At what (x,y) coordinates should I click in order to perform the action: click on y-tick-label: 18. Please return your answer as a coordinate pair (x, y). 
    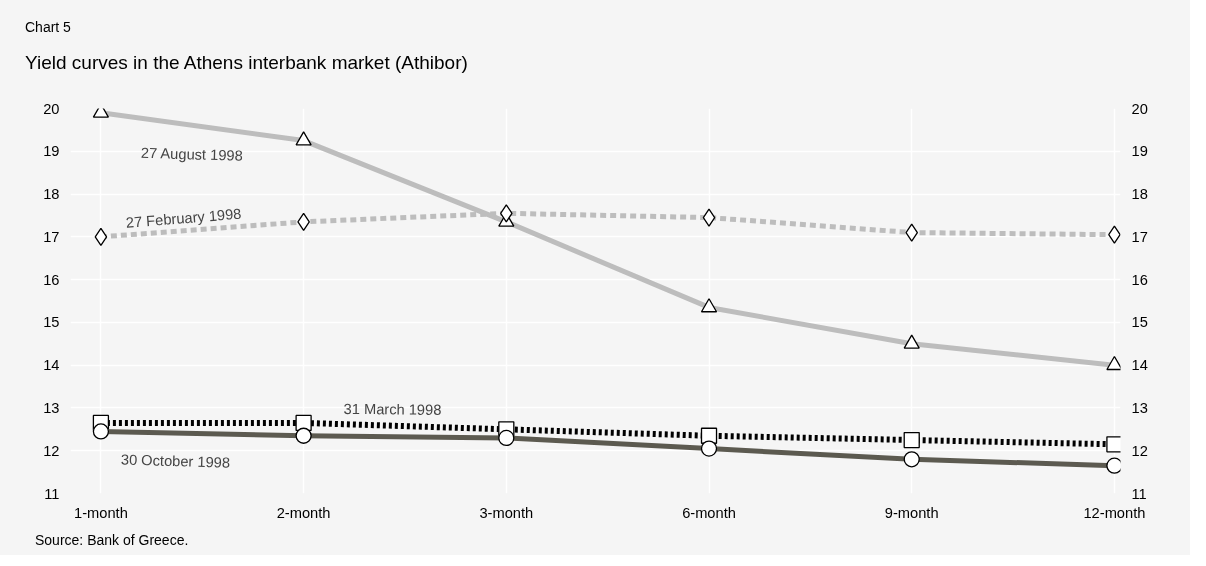
    Looking at the image, I should click on (51, 194).